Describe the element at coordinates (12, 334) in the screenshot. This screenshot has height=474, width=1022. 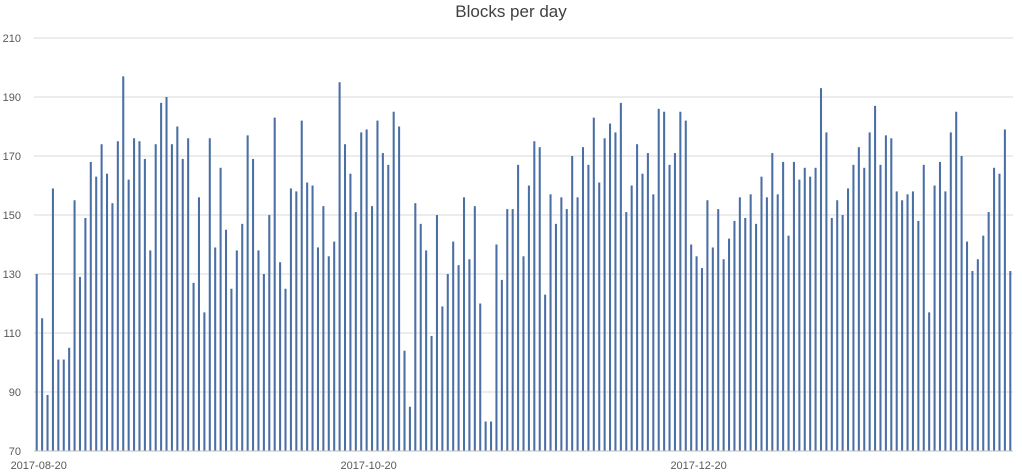
I see `y-tick-label: 110` at that location.